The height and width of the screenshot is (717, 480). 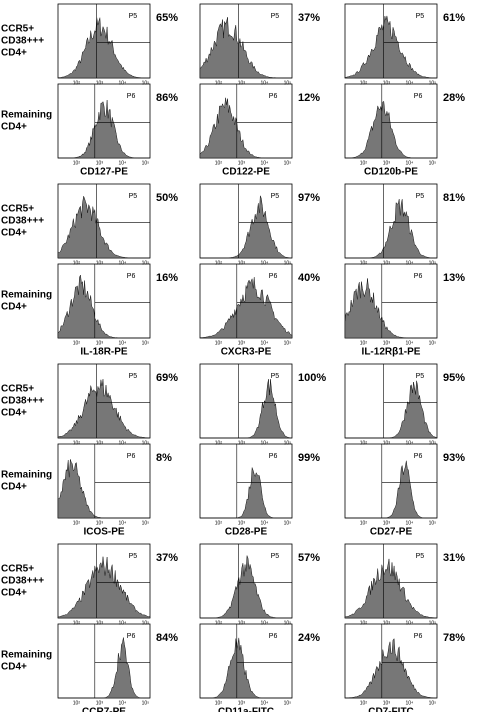 I want to click on percent-label: 8%, so click(x=164, y=458).